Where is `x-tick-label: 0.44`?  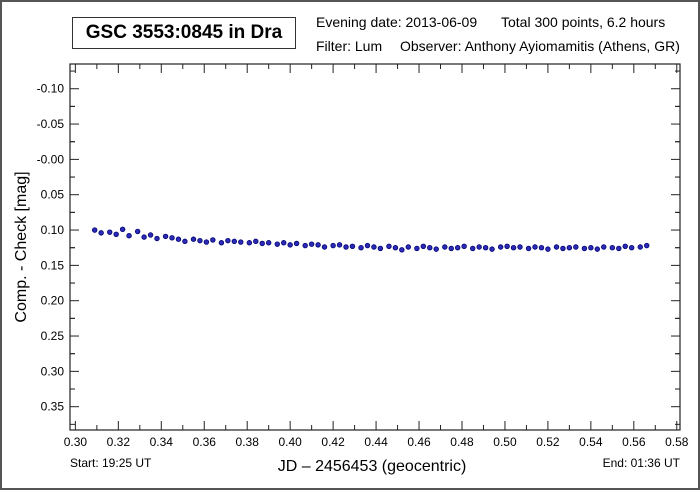
x-tick-label: 0.44 is located at coordinates (376, 442).